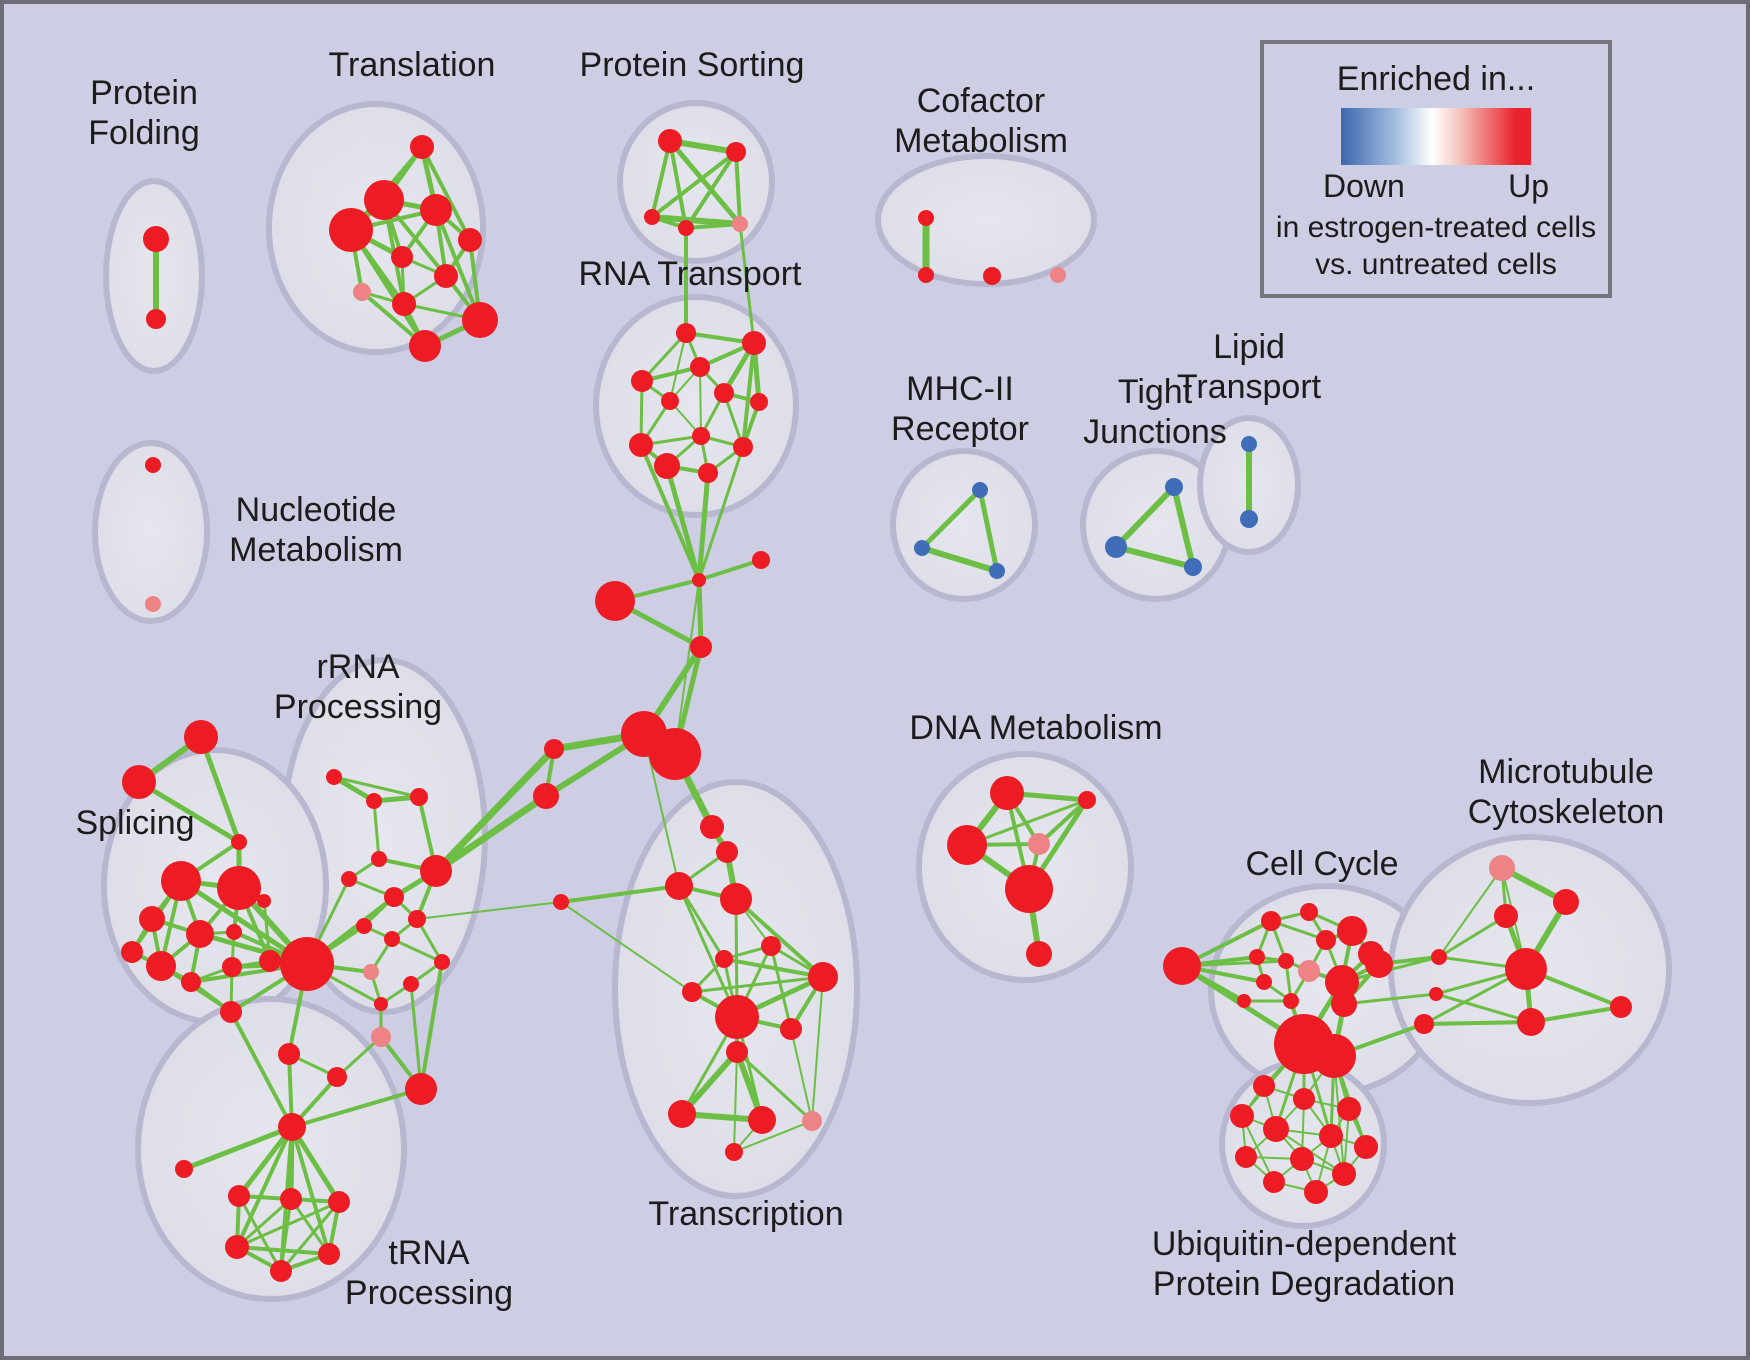 This screenshot has height=1360, width=1750. Describe the element at coordinates (670, 401) in the screenshot. I see `network-node-rt6` at that location.